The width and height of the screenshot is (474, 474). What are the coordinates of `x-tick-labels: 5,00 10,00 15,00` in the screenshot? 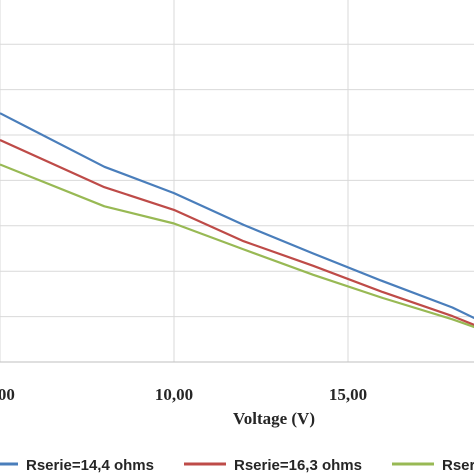 It's located at (183, 394).